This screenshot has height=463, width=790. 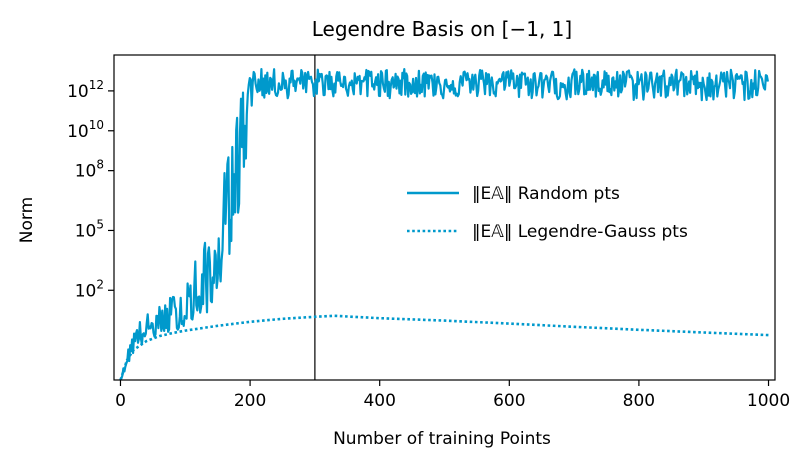 I want to click on y-tick-label: 10⁸, so click(x=89, y=170).